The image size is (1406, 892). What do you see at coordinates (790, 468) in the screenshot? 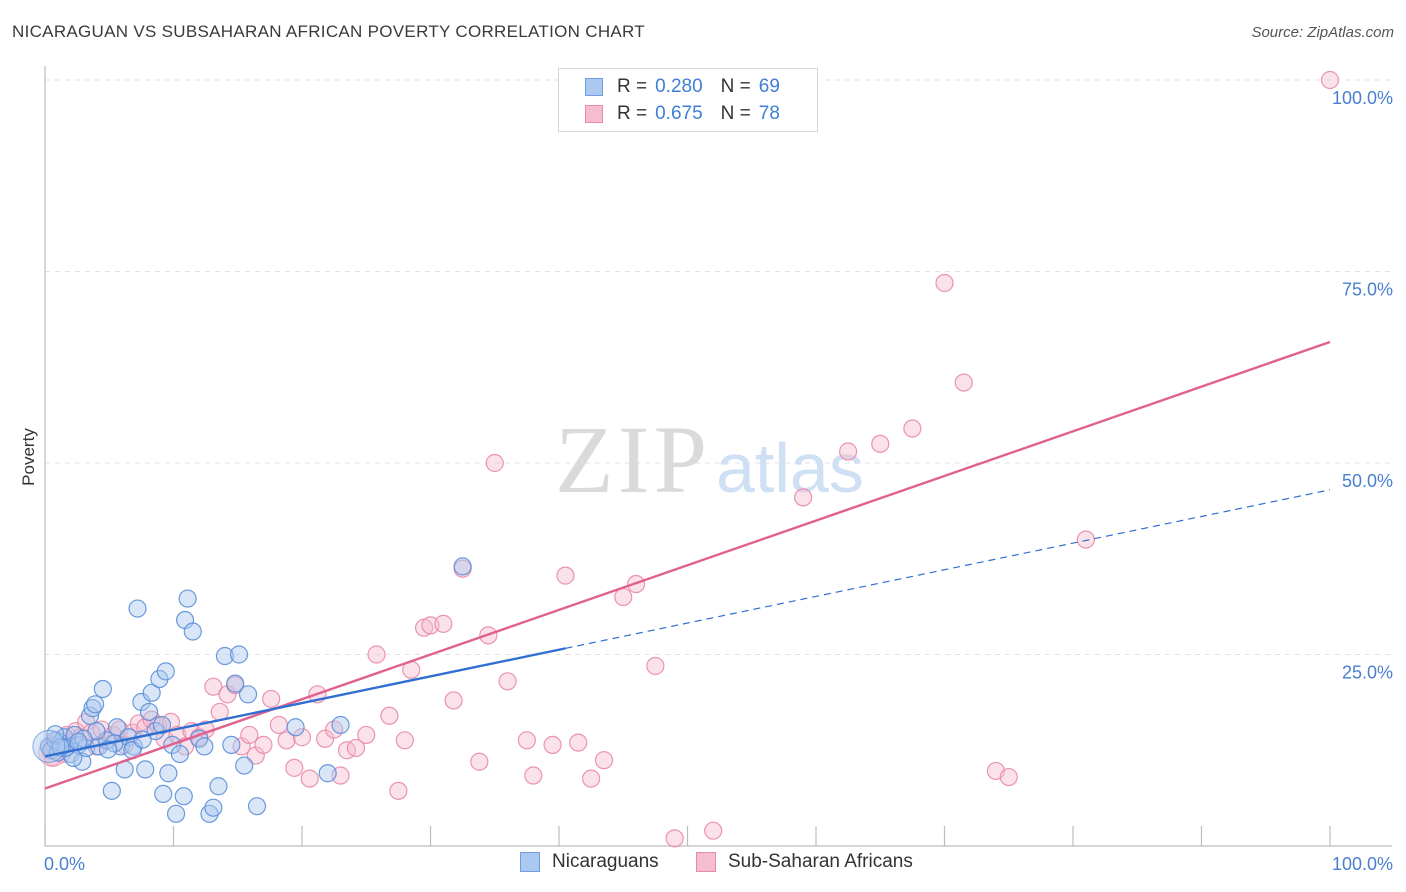
I see `watermark-atlas: atlas` at bounding box center [790, 468].